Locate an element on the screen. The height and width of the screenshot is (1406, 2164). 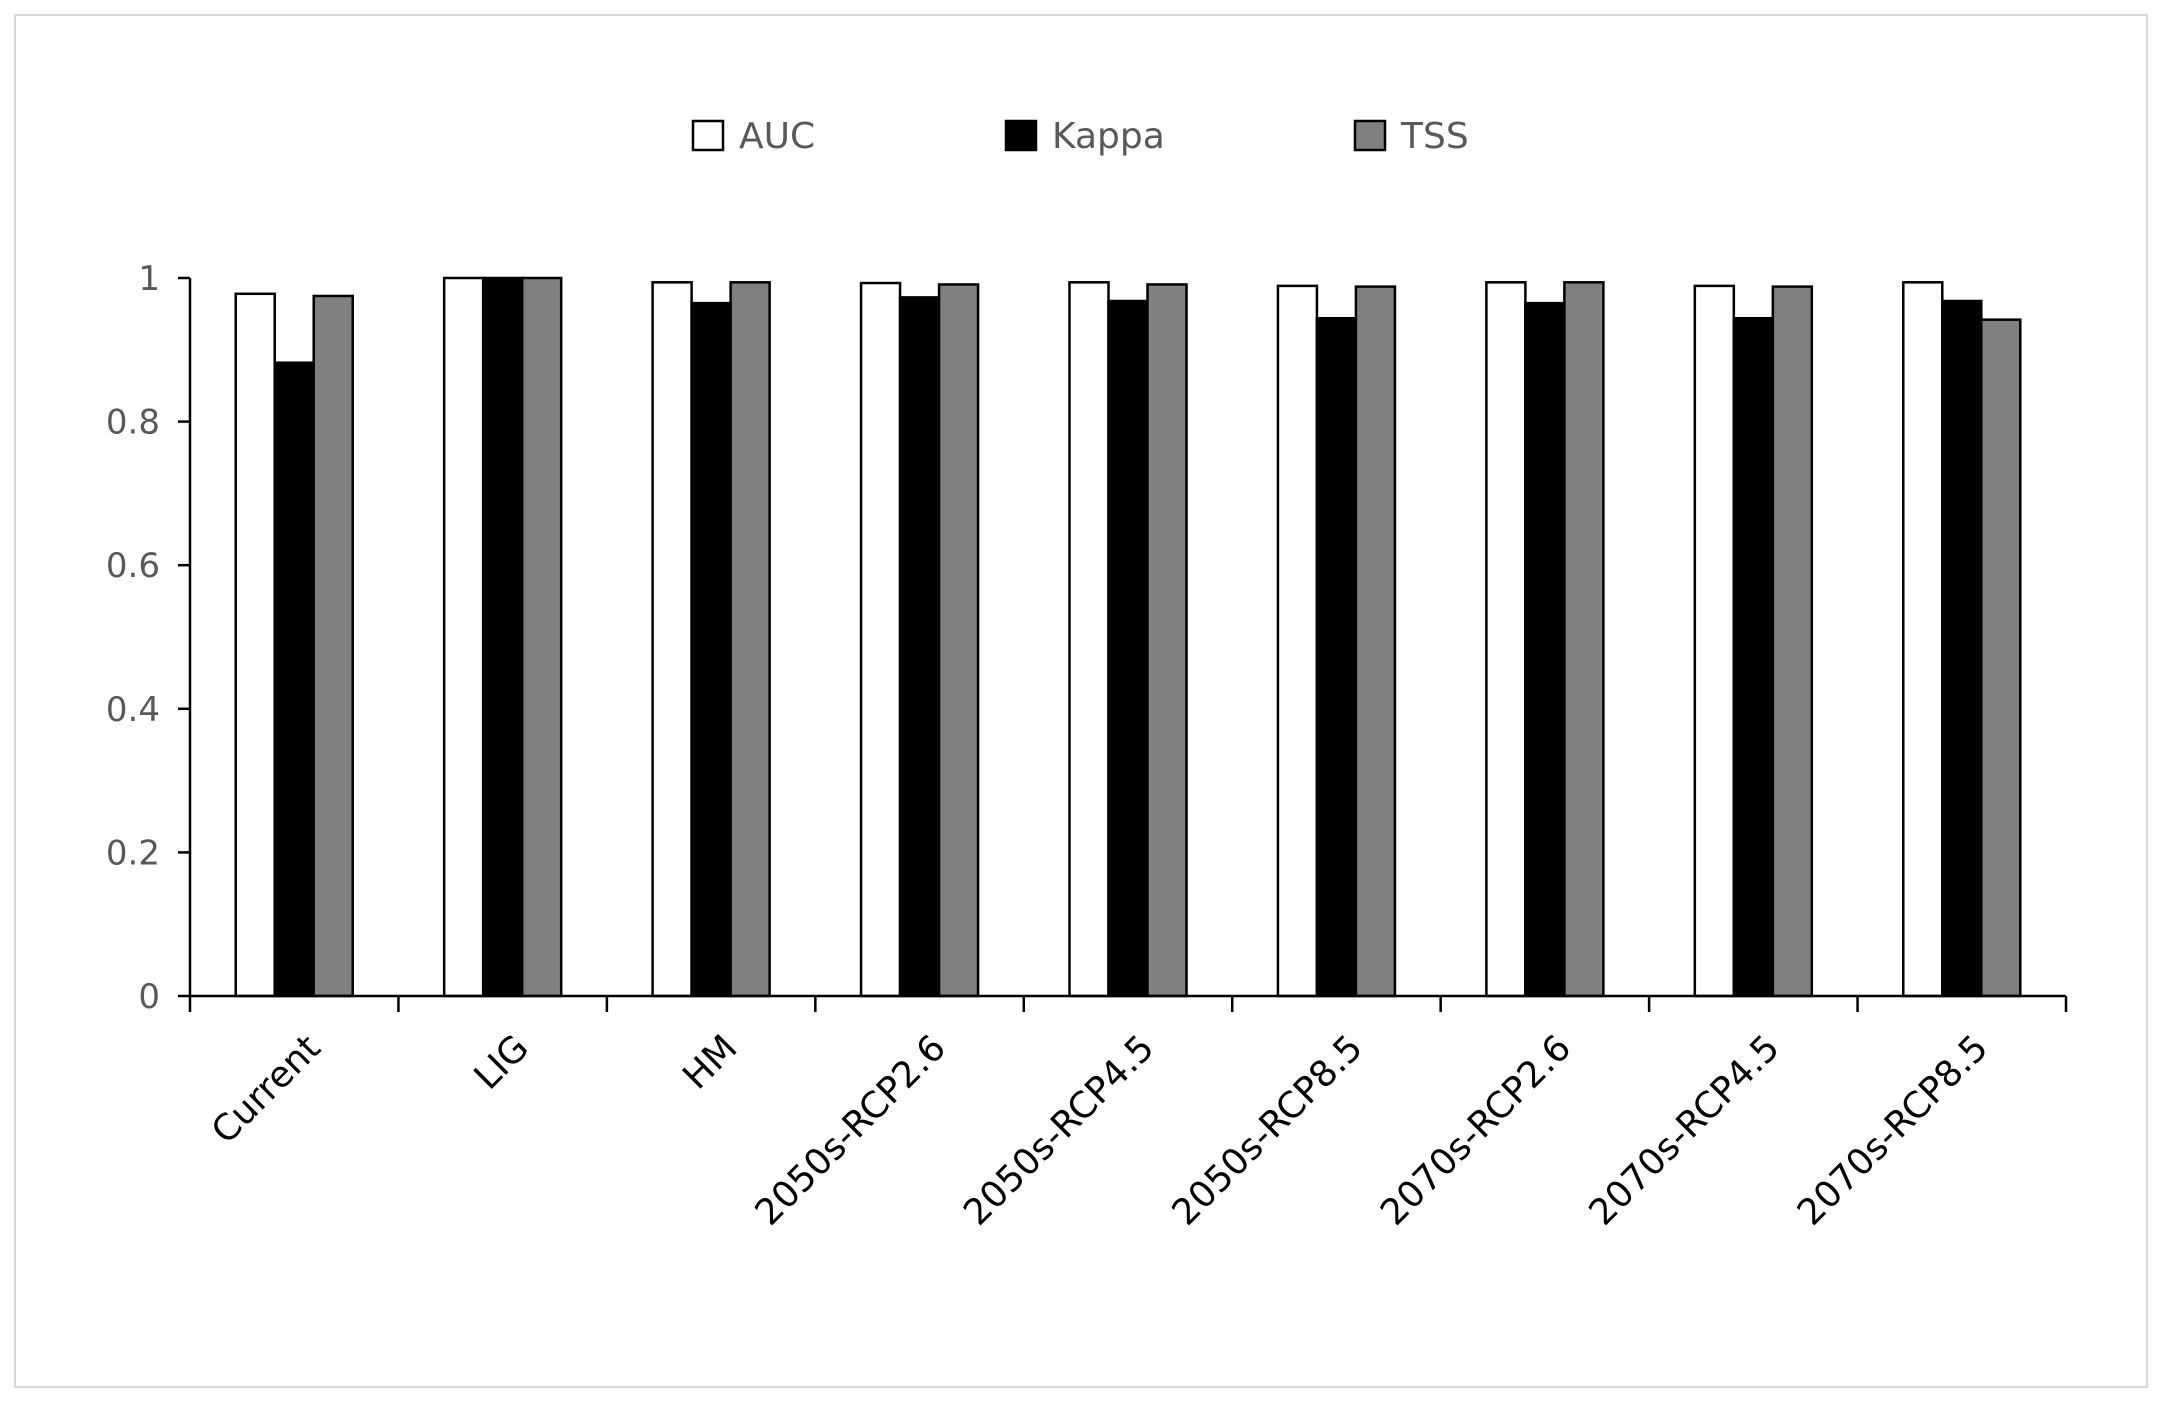
legend-swatch-kappa is located at coordinates (1021, 135).